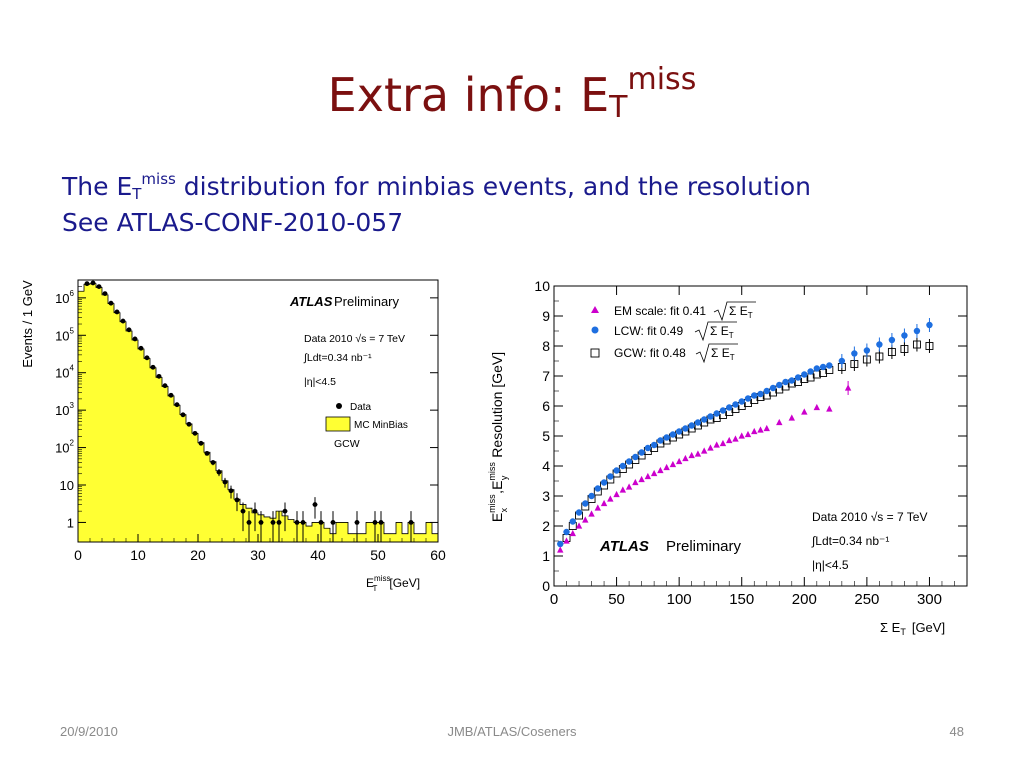  What do you see at coordinates (546, 586) in the screenshot?
I see `chart2-ytick-label: 0` at bounding box center [546, 586].